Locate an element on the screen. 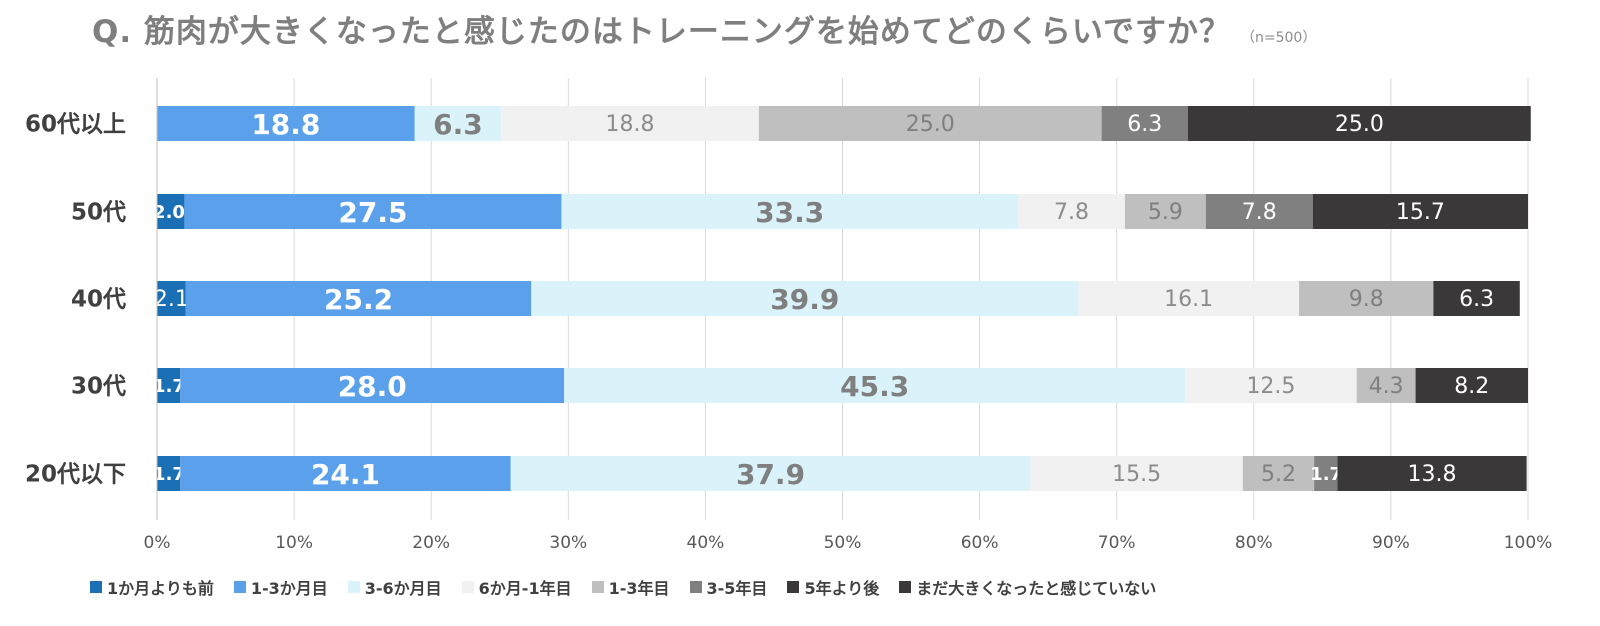  data-label: 24.1 is located at coordinates (345, 474).